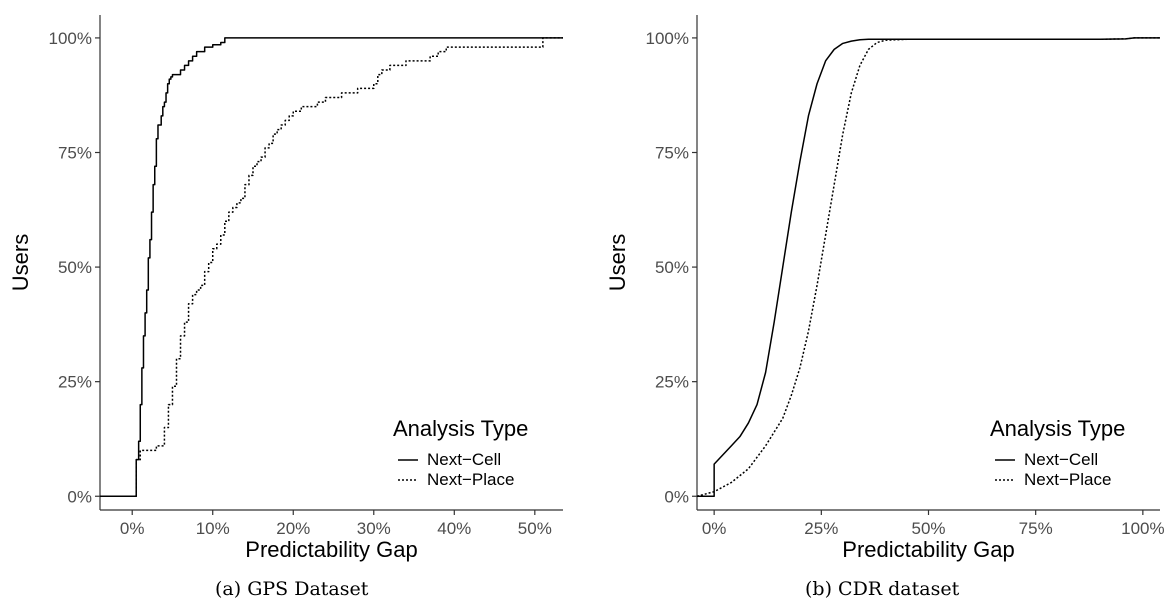  Describe the element at coordinates (374, 528) in the screenshot. I see `gps-x-tick-label: 30%` at that location.